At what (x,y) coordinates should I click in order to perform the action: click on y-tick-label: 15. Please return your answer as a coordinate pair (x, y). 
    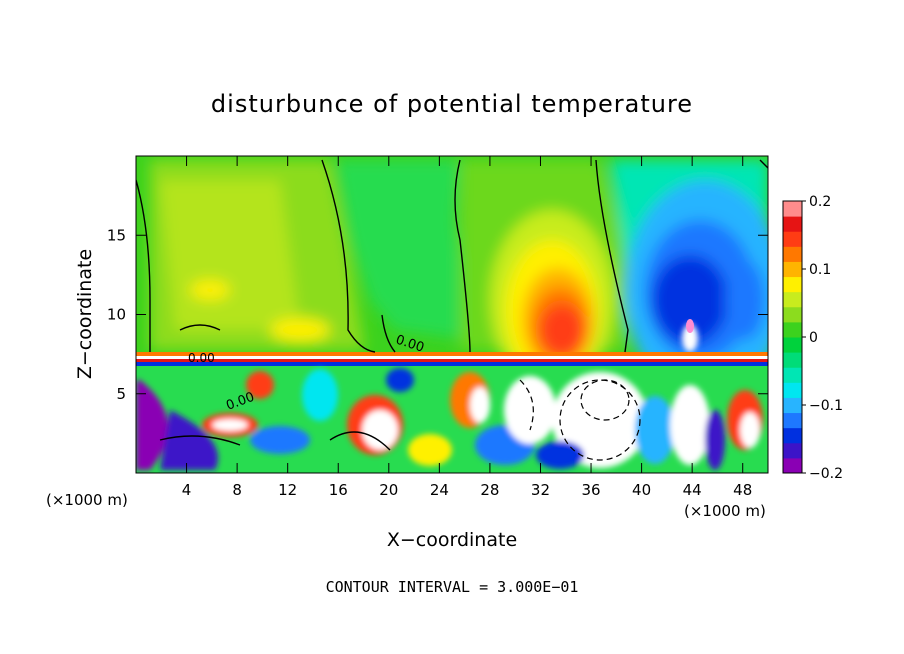
    Looking at the image, I should click on (116, 235).